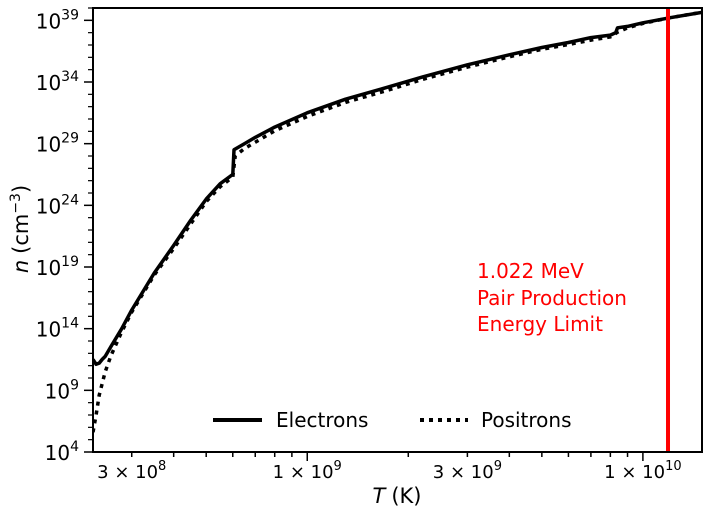  I want to click on x-axis-symbol: T, so click(380, 496).